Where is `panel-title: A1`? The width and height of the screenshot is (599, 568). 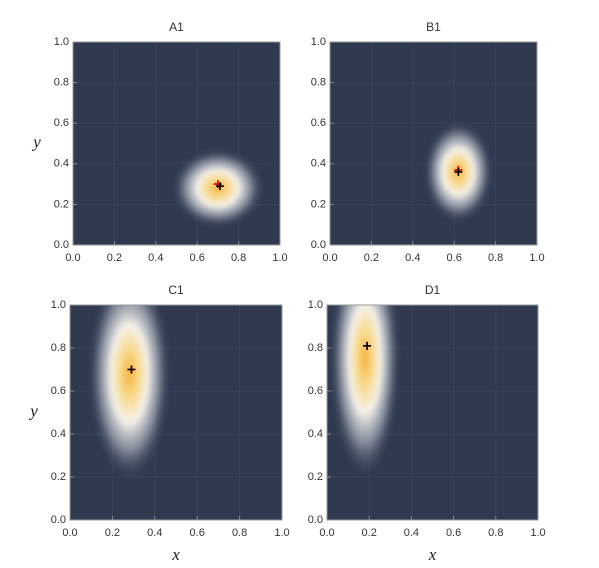
panel-title: A1 is located at coordinates (176, 27).